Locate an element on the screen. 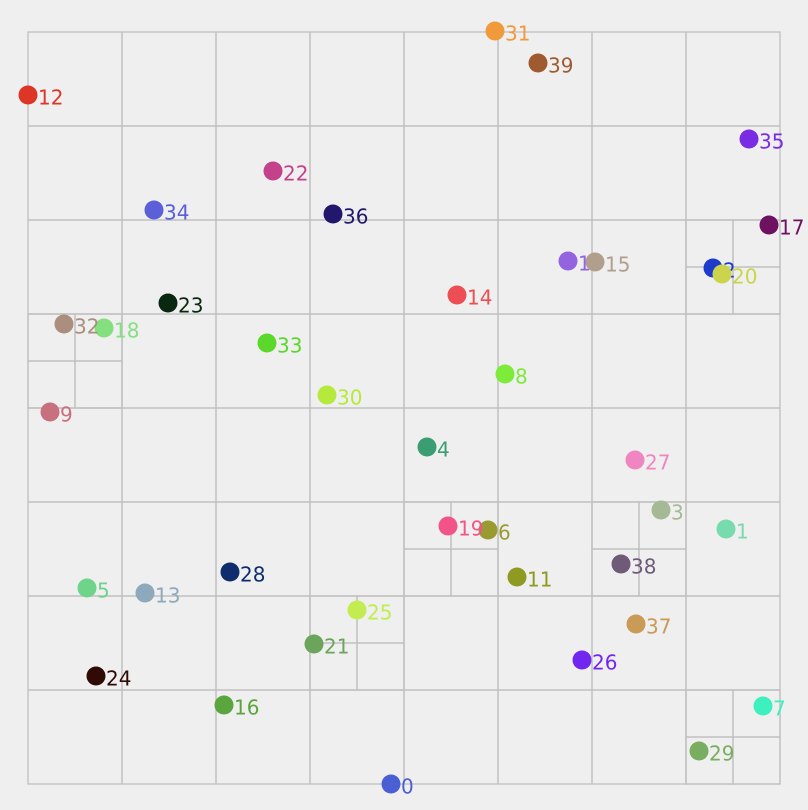 Image resolution: width=808 pixels, height=810 pixels. point-label: 35 is located at coordinates (771, 142).